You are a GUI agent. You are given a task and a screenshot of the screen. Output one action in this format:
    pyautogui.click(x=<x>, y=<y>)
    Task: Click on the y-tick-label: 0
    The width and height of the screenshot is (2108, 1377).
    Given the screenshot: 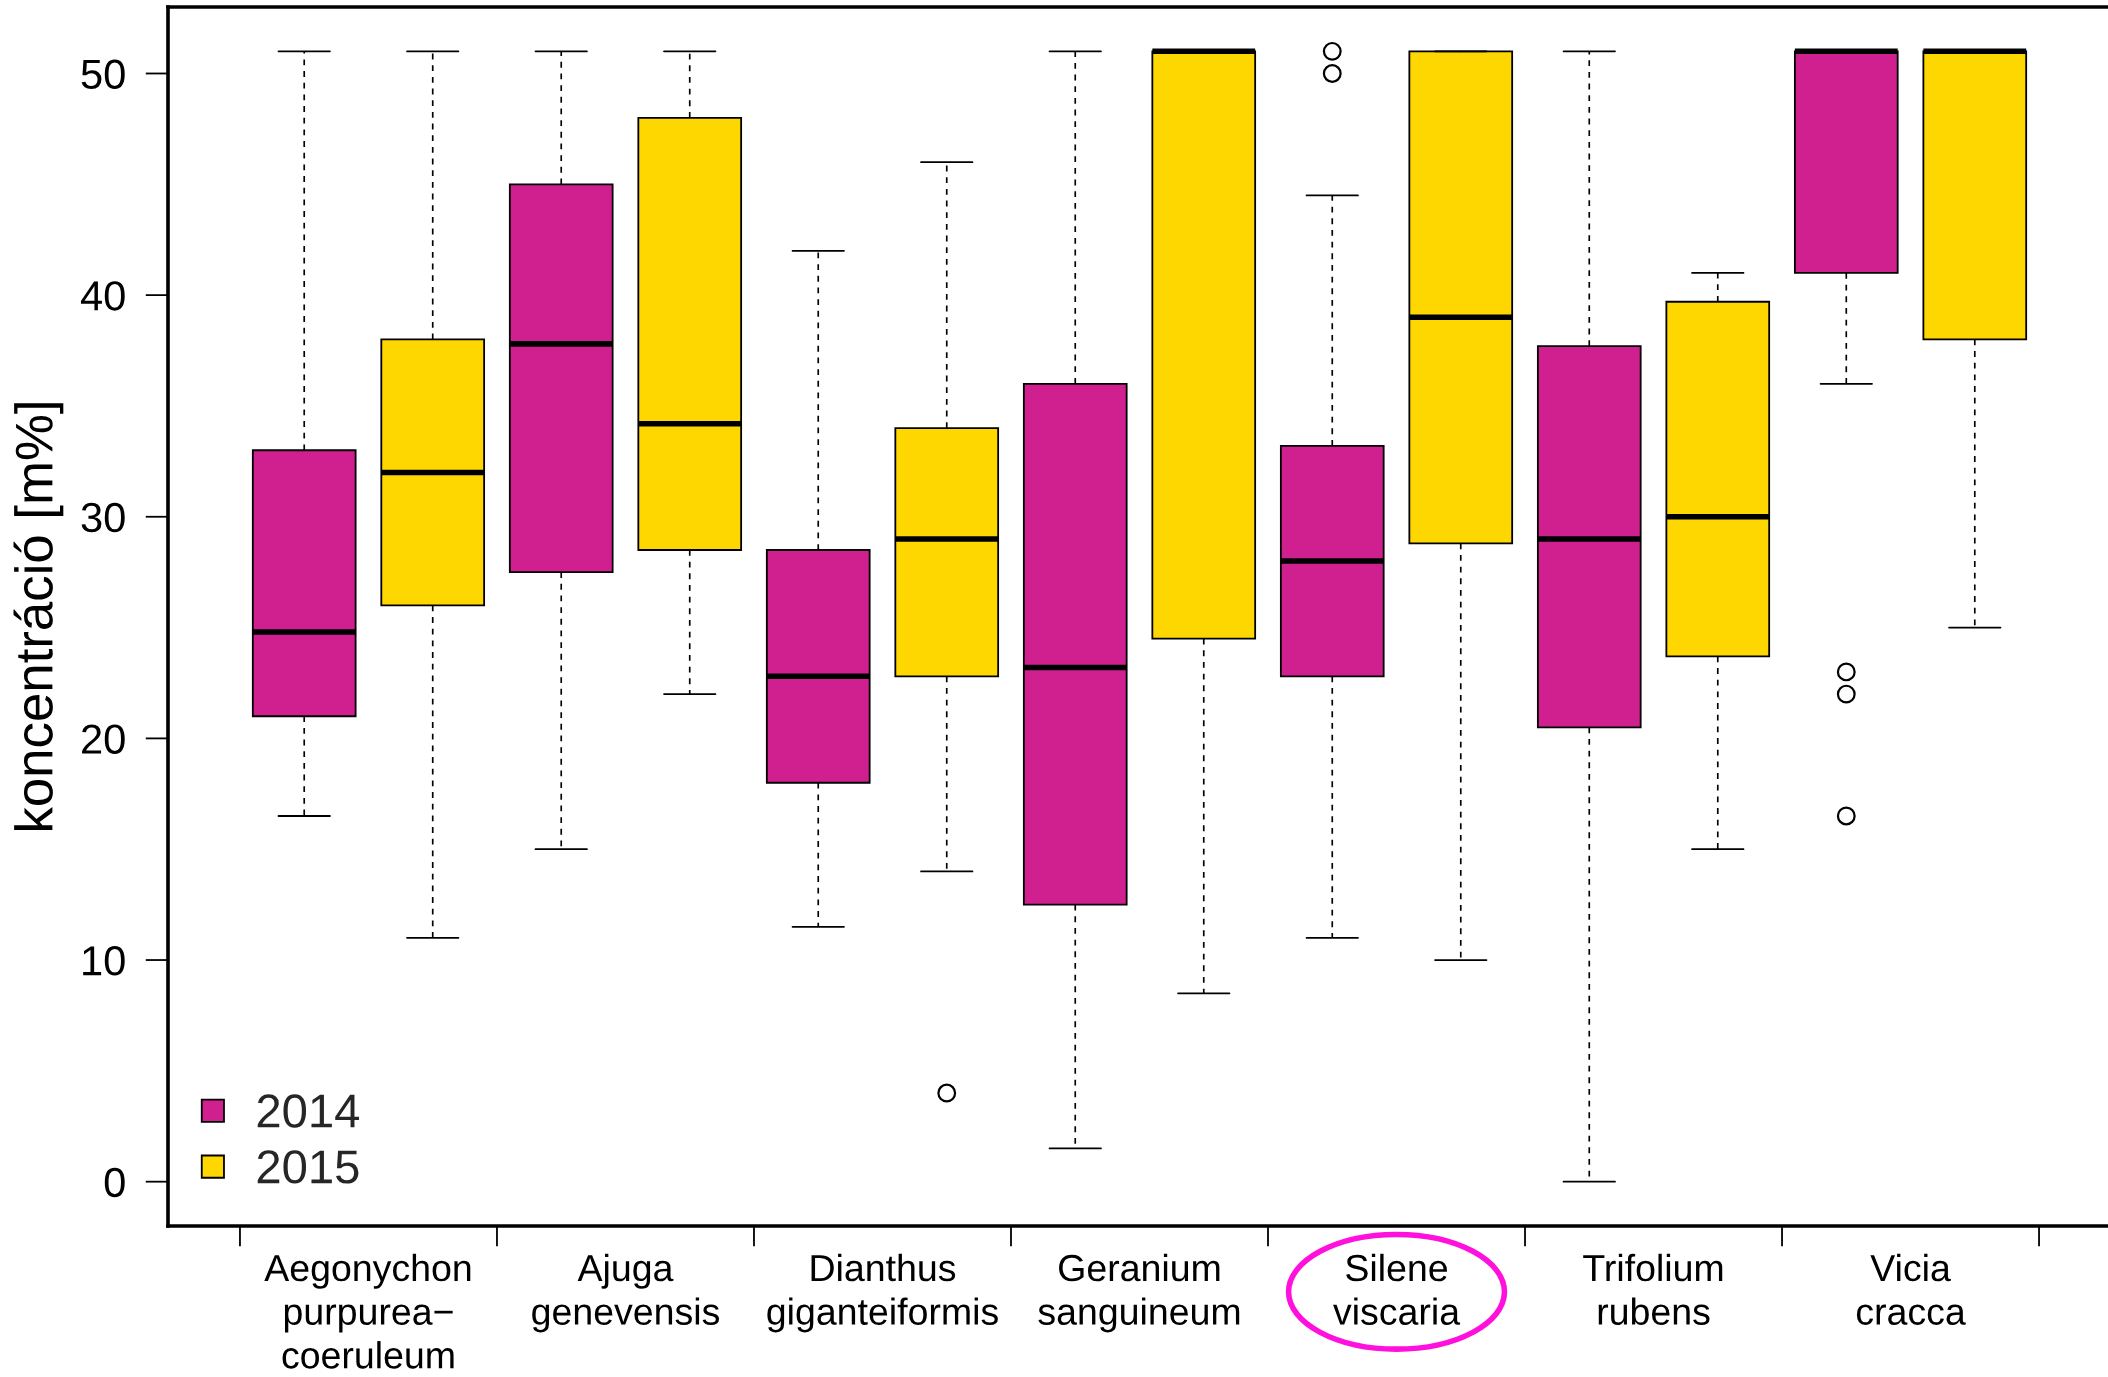 What is the action you would take?
    pyautogui.click(x=114, y=1182)
    